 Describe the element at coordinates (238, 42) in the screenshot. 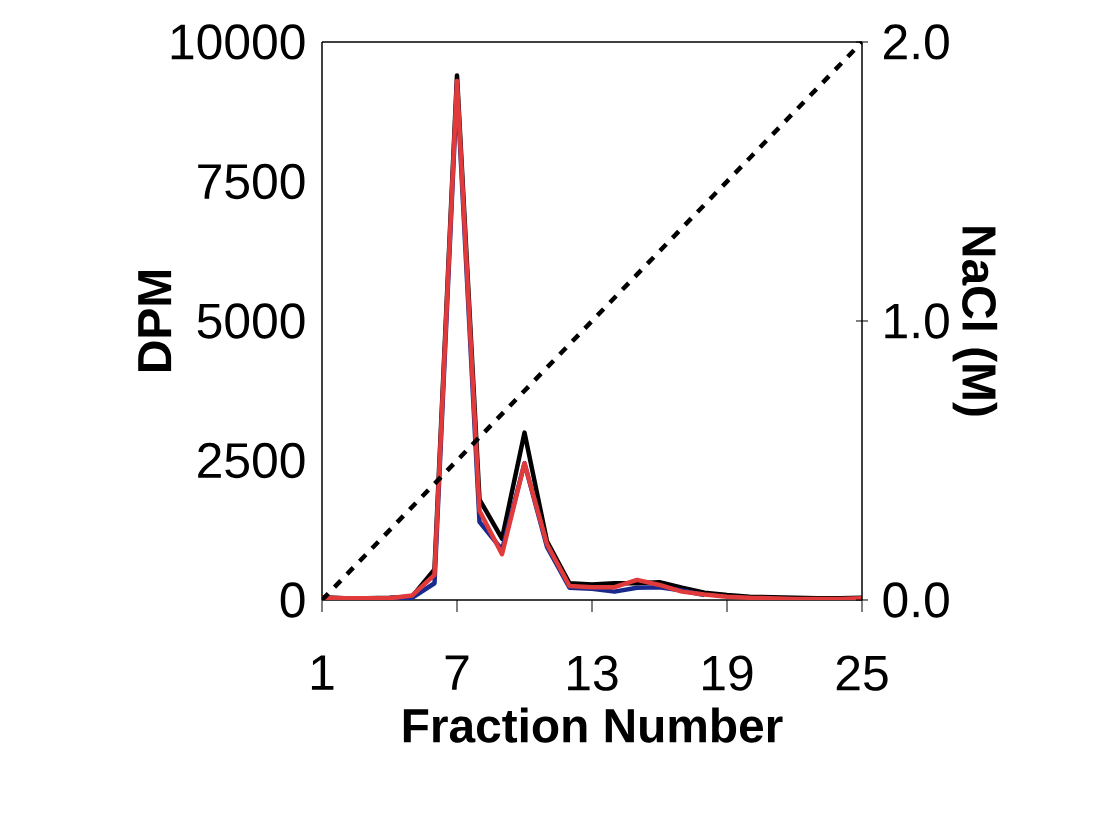

I see `y-tick-label: 10000` at that location.